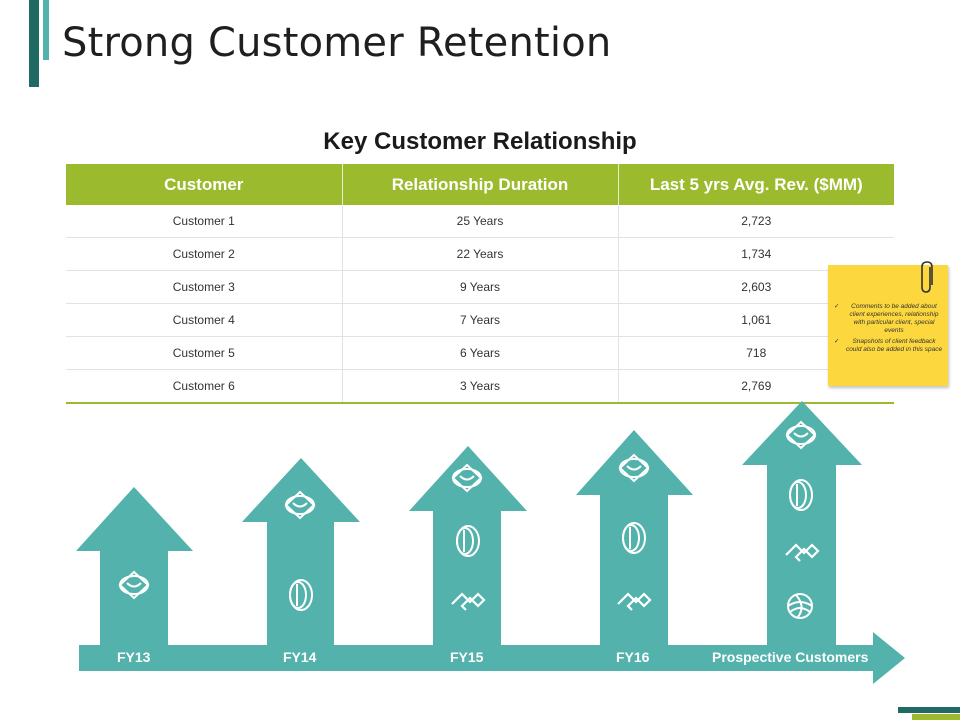 The height and width of the screenshot is (720, 960). Describe the element at coordinates (301, 551) in the screenshot. I see `arrow-fy14` at that location.